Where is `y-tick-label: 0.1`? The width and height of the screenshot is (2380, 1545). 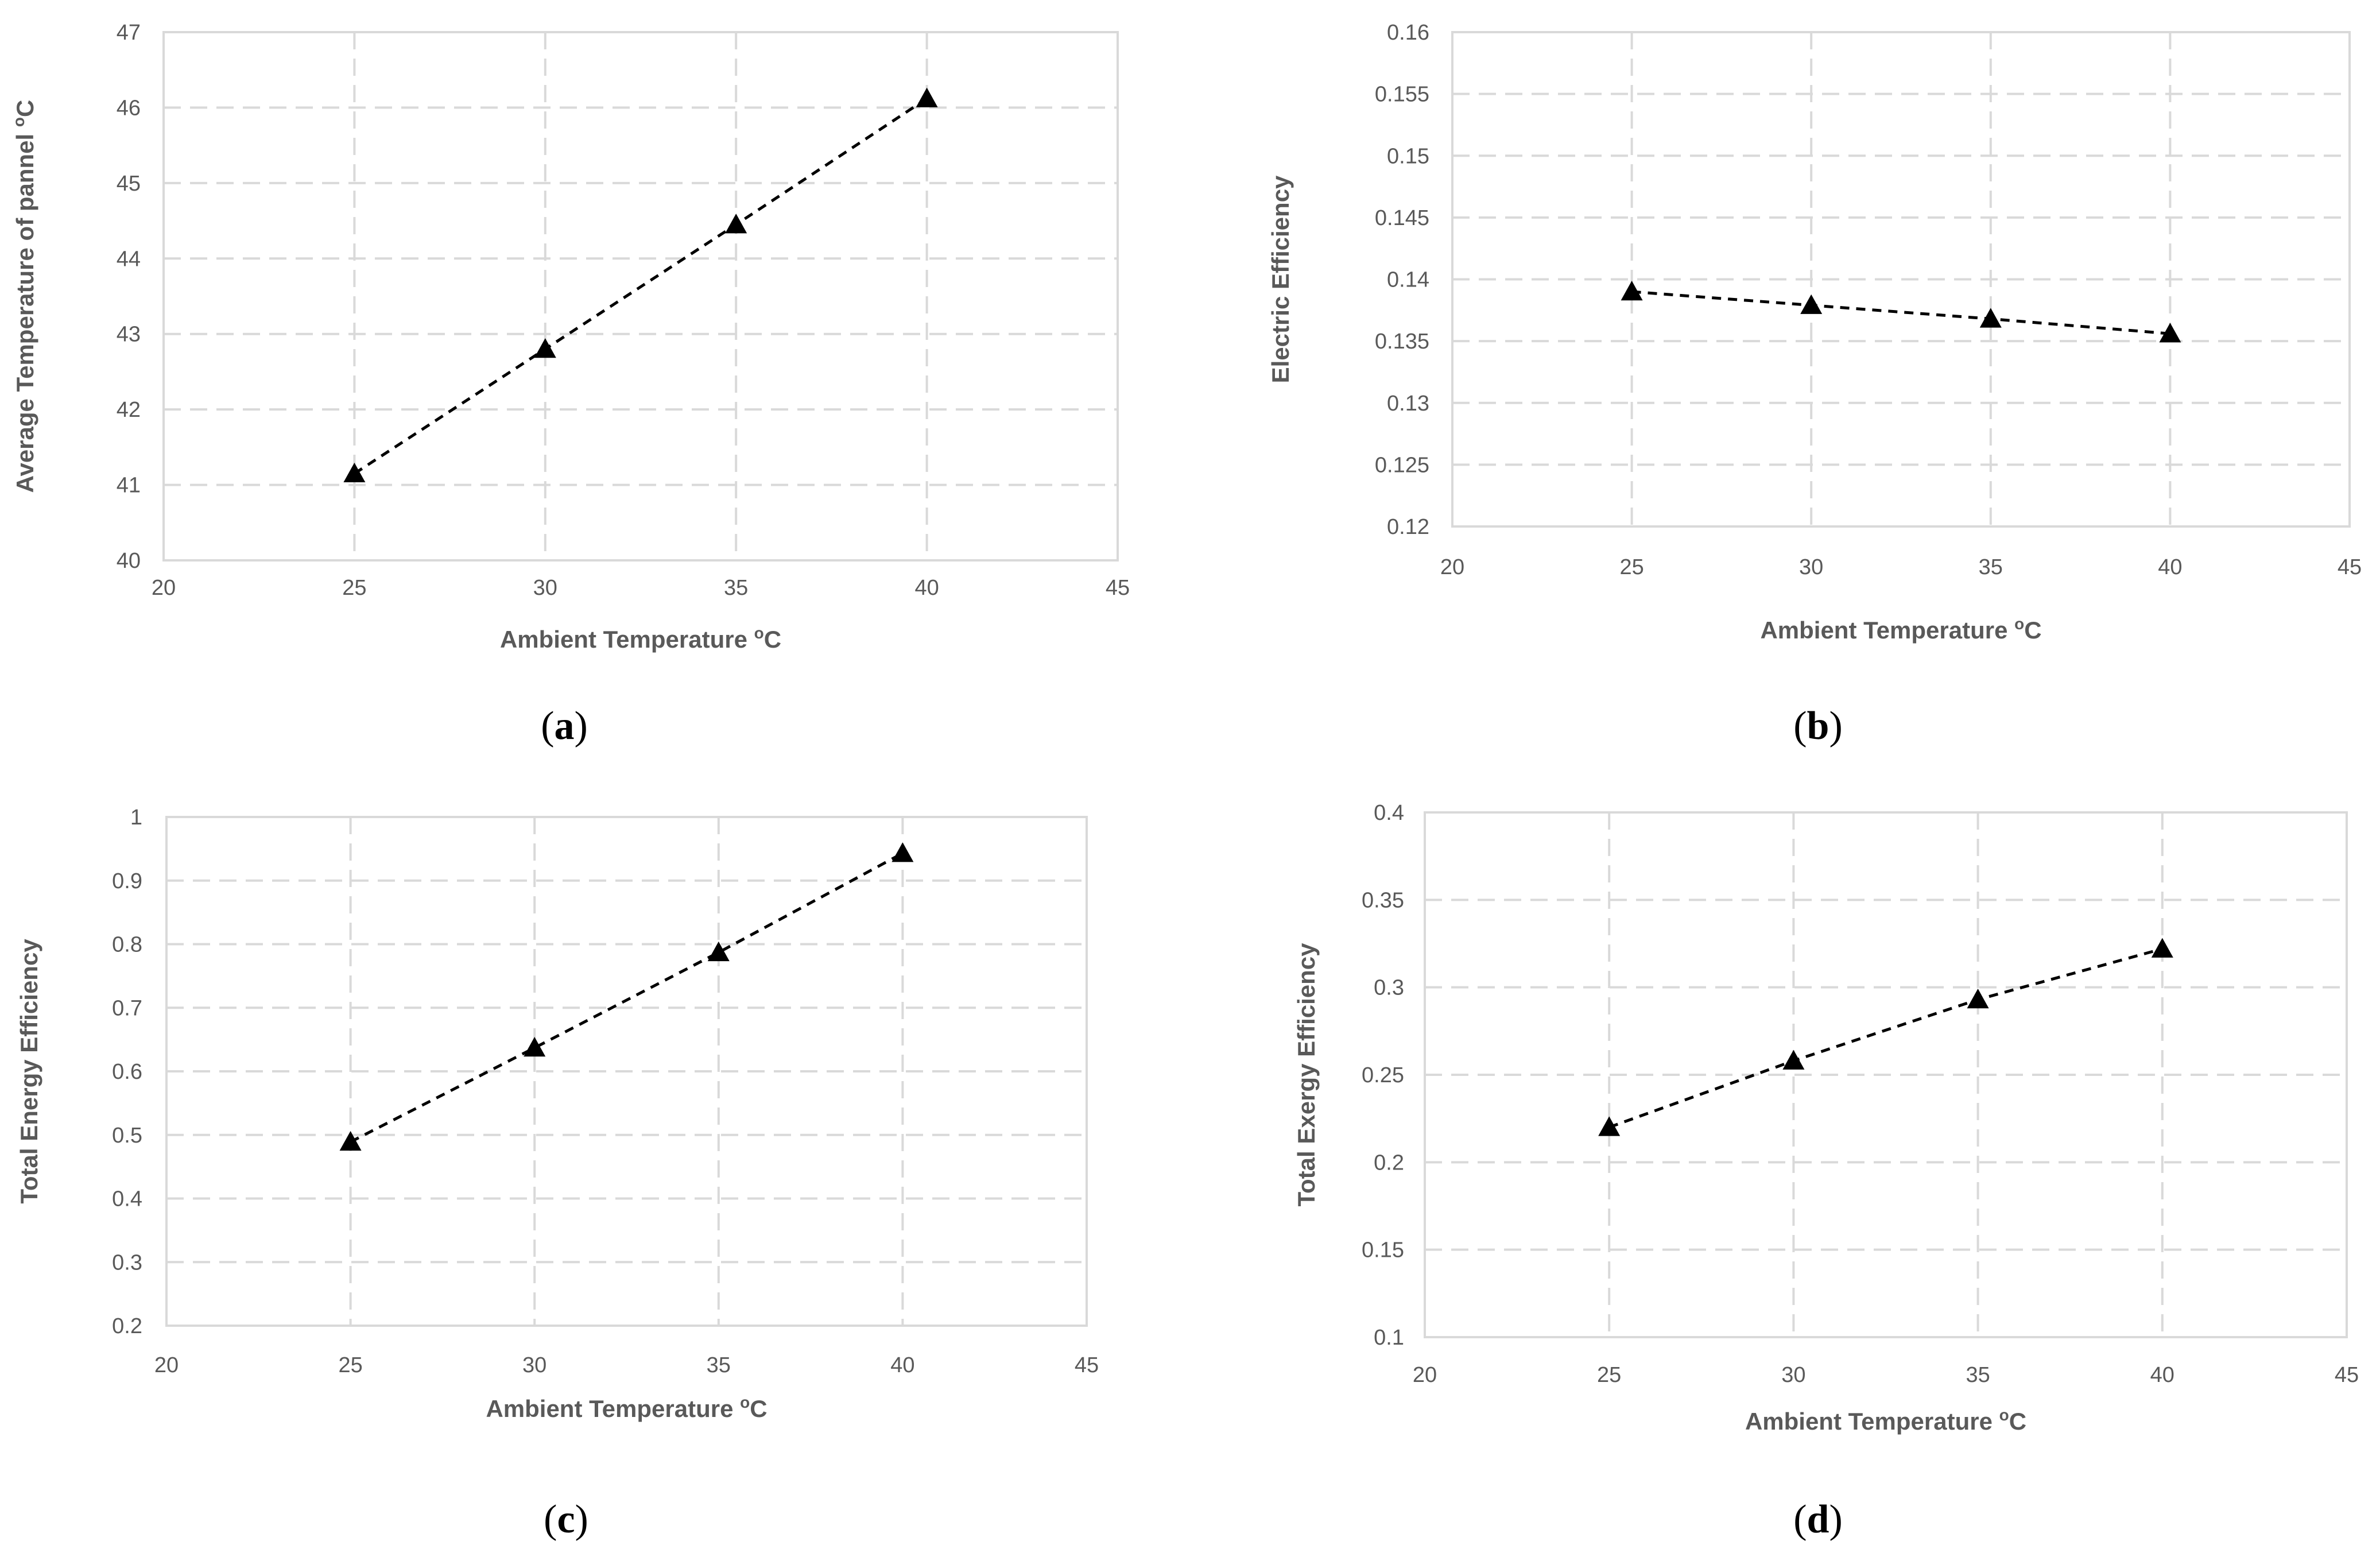 y-tick-label: 0.1 is located at coordinates (1389, 1338).